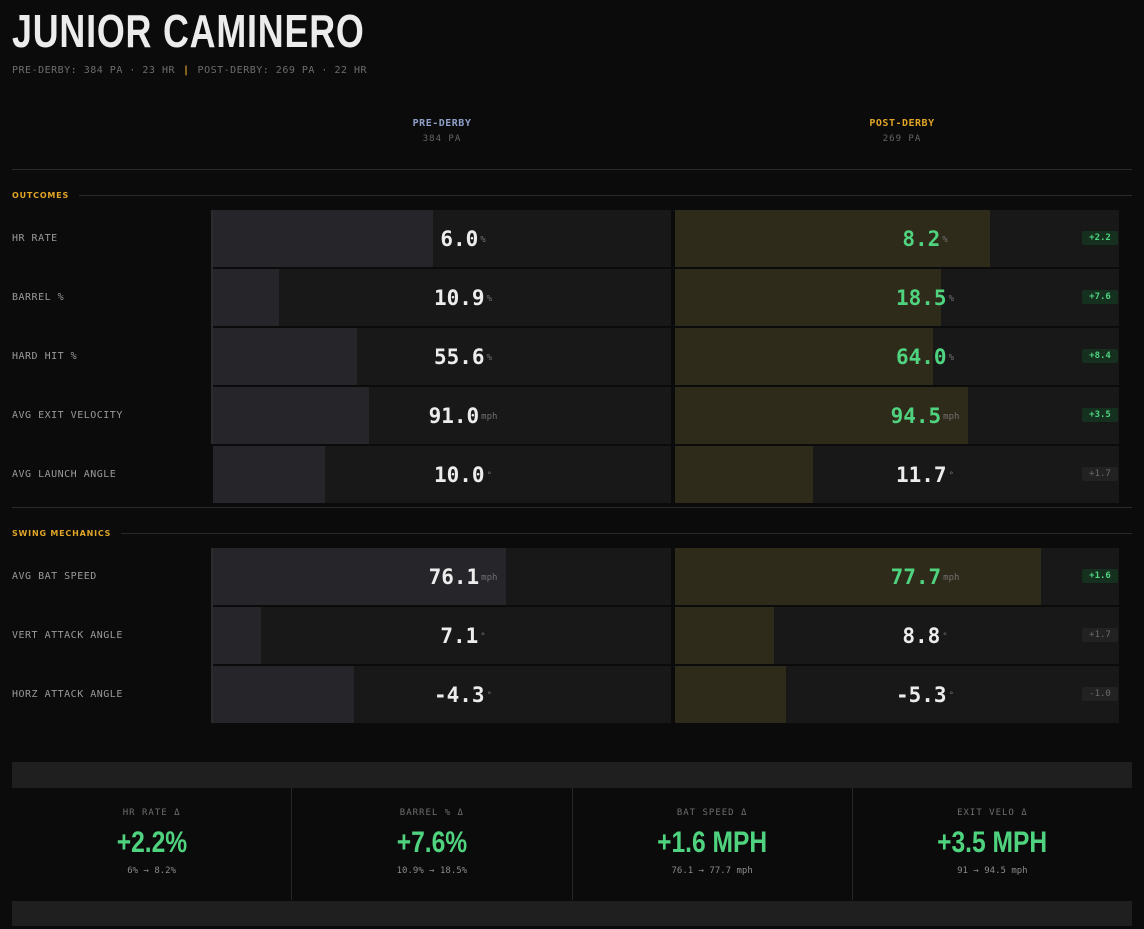  I want to click on metric-row: HORZ ATTACK ANGLE -4.3 ° -5.3 ° -1.0, so click(572, 694).